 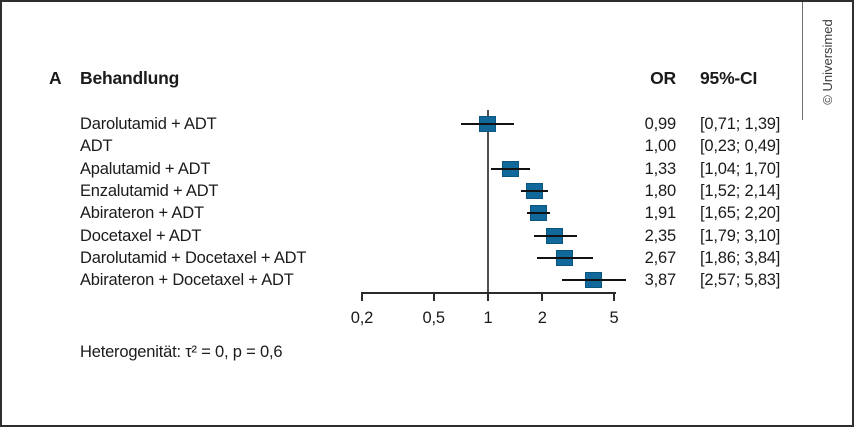 I want to click on ci-column-header: 95%-CI, so click(x=729, y=78).